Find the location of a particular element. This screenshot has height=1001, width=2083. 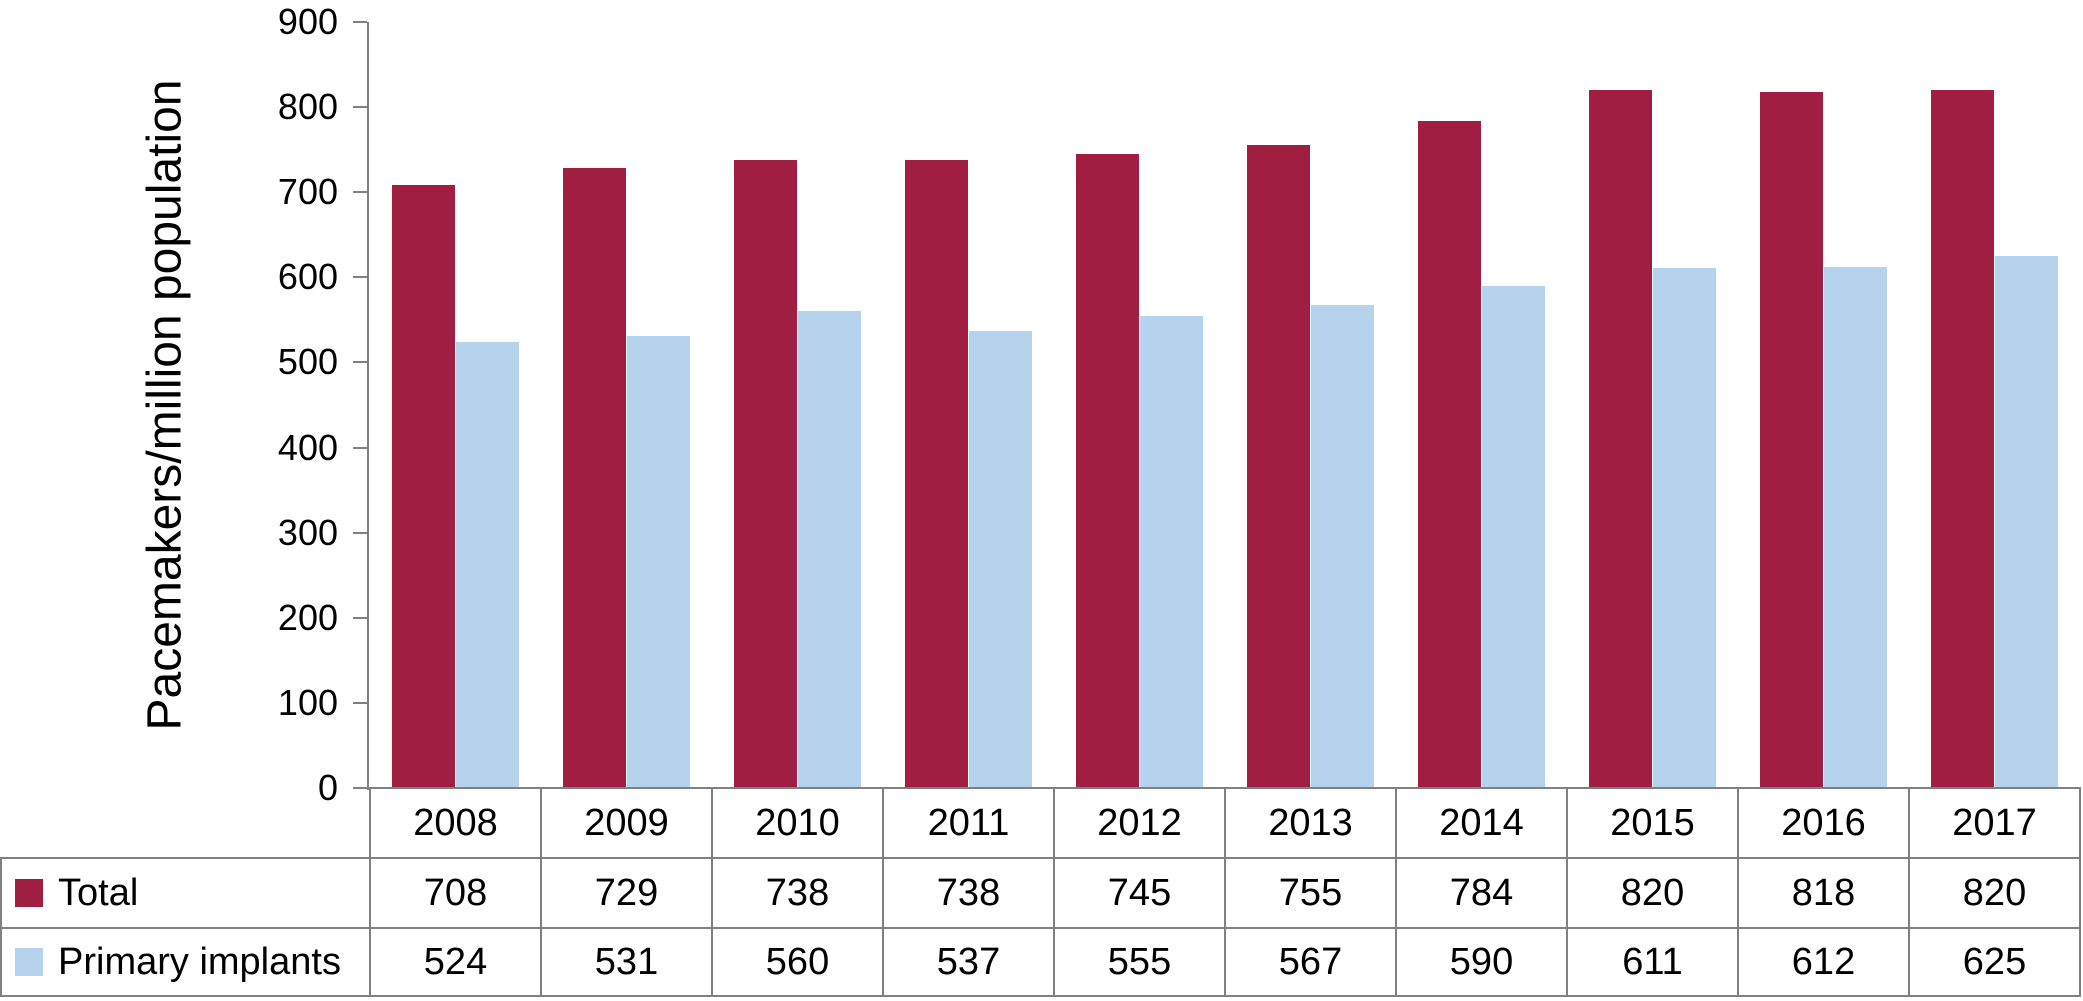

y-axis-tick-label: 700 is located at coordinates (307, 191).